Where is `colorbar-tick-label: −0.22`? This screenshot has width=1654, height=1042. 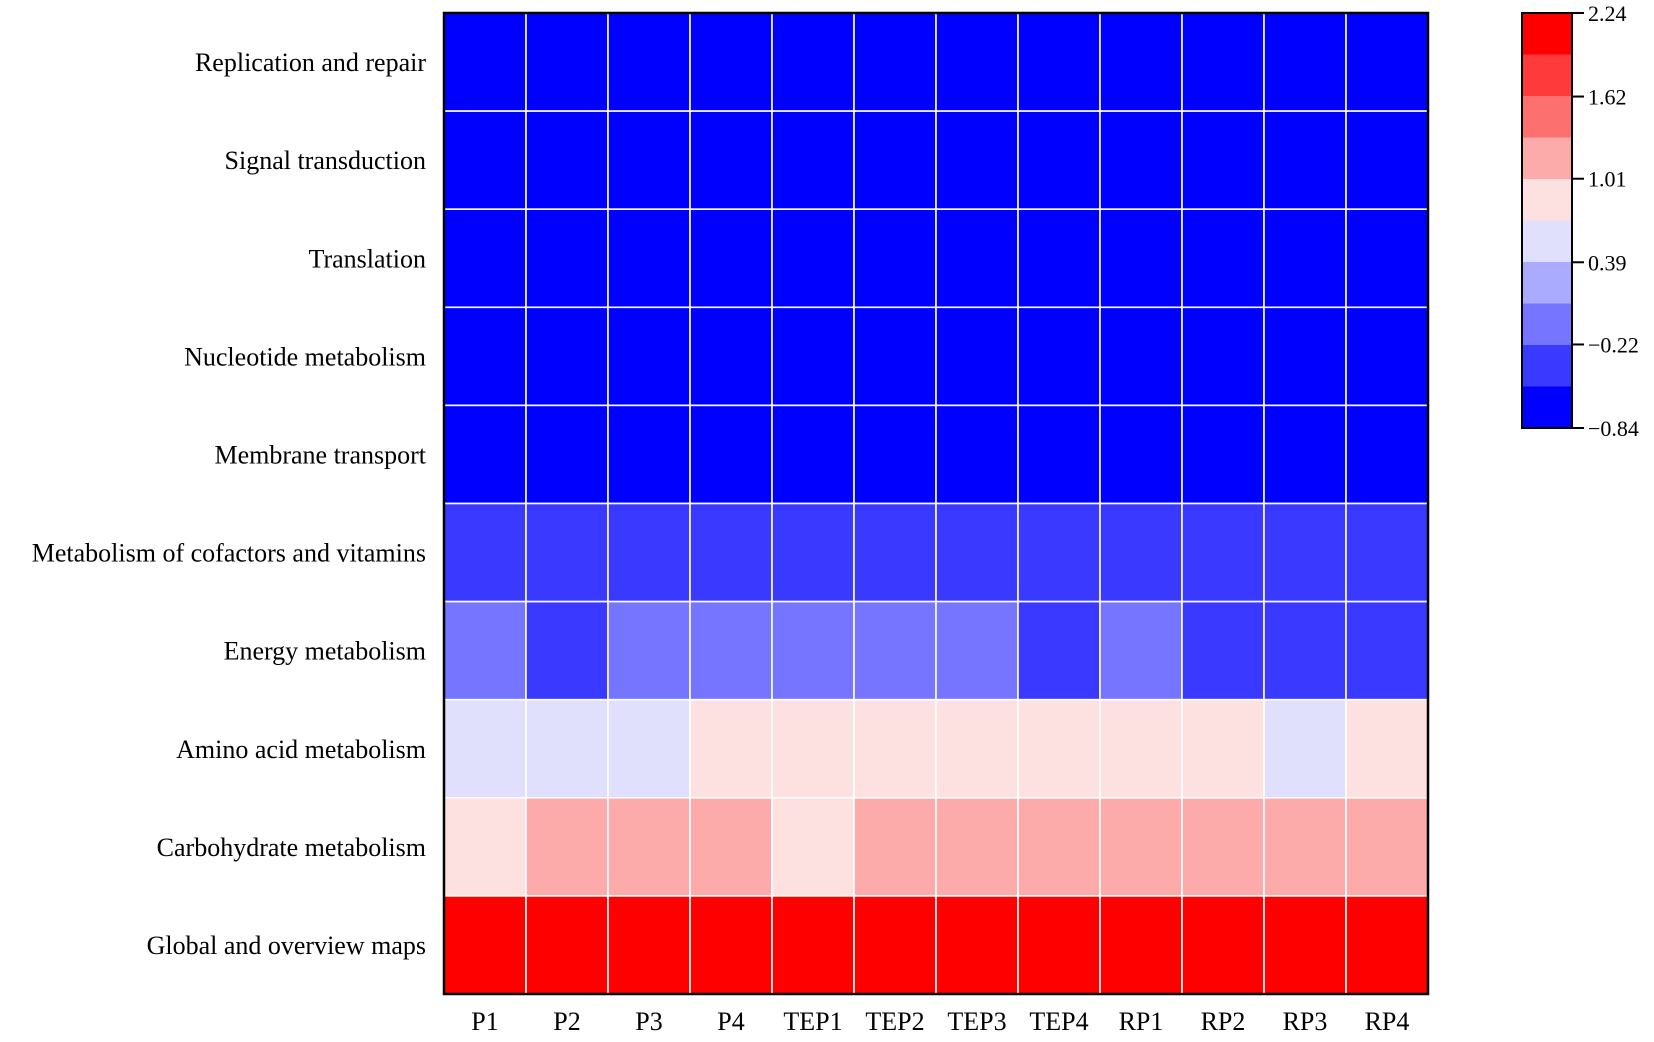 colorbar-tick-label: −0.22 is located at coordinates (1613, 344).